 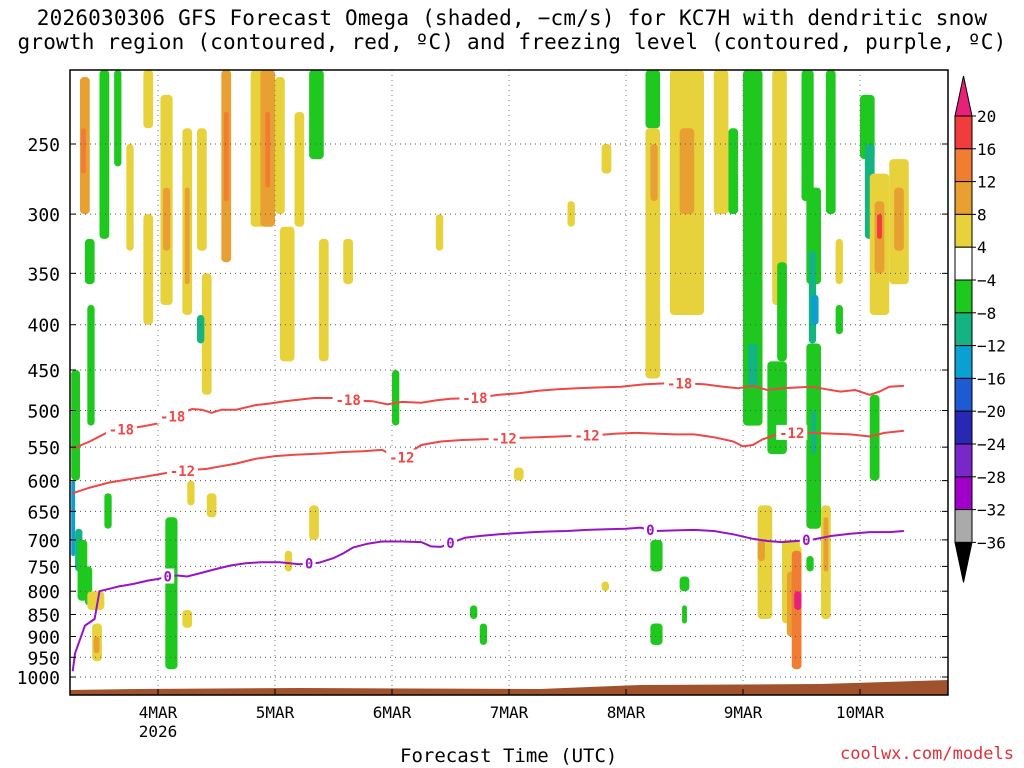 What do you see at coordinates (927, 754) in the screenshot?
I see `credit-text: coolwx.com/models` at bounding box center [927, 754].